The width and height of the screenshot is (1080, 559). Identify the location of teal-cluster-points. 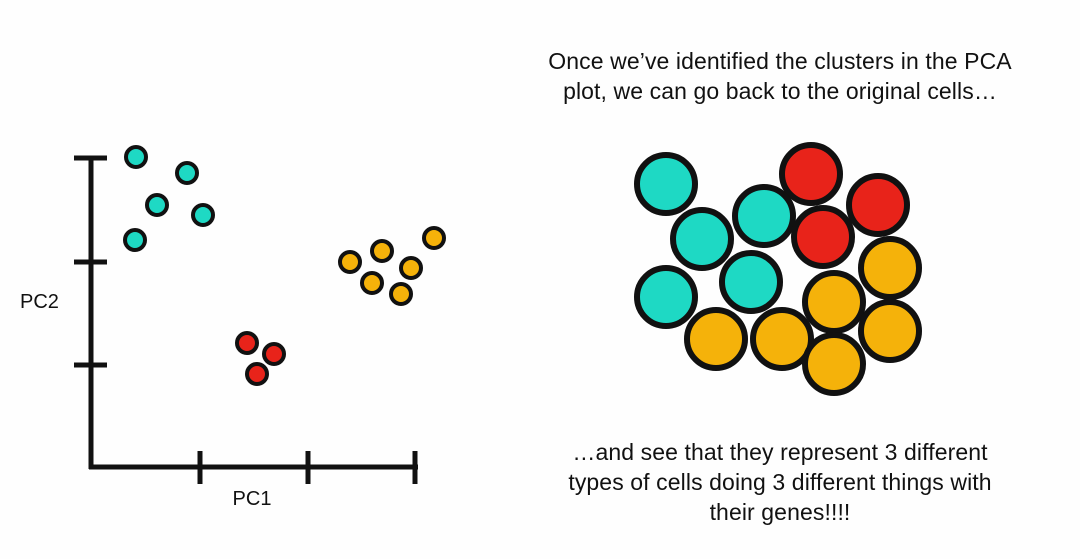
(169, 198).